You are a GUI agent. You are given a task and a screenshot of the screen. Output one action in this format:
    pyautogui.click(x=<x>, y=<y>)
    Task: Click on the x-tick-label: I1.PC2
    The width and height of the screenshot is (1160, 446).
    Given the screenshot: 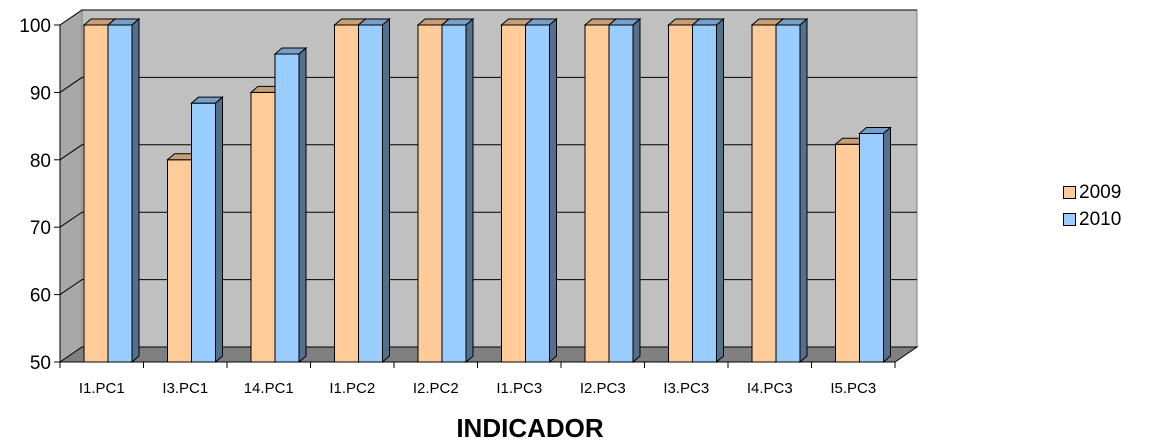 What is the action you would take?
    pyautogui.click(x=352, y=388)
    